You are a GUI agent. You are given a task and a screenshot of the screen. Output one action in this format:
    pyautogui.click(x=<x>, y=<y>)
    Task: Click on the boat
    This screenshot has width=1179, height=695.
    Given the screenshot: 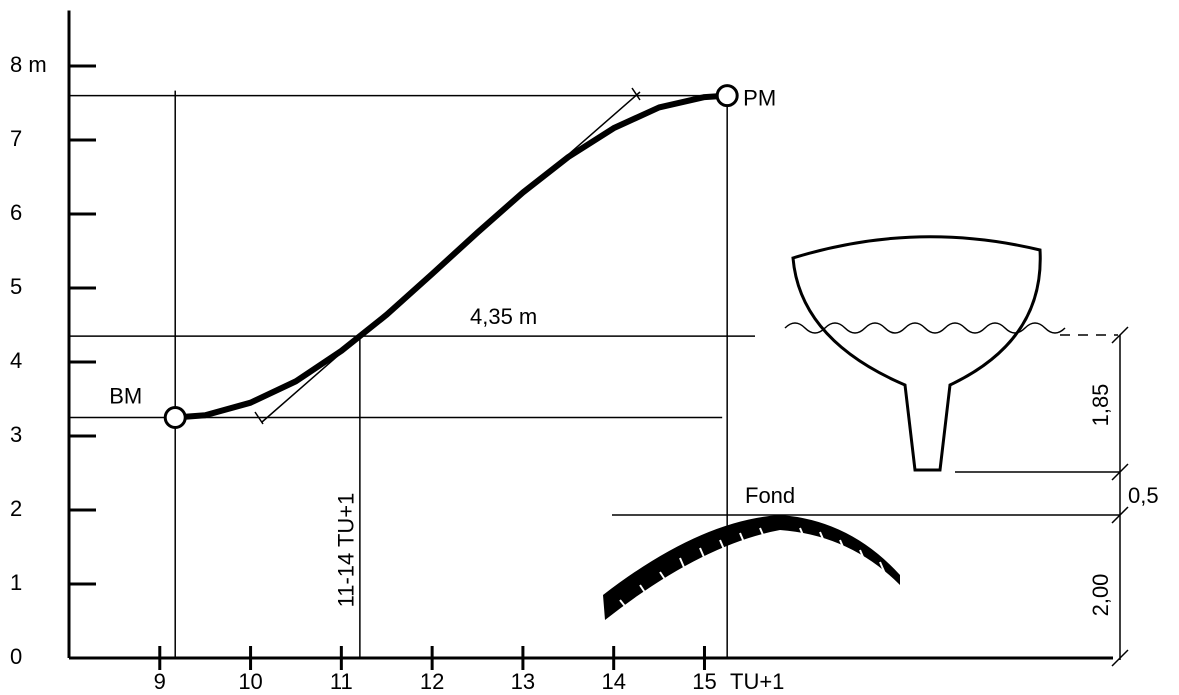 What is the action you would take?
    pyautogui.click(x=916, y=353)
    